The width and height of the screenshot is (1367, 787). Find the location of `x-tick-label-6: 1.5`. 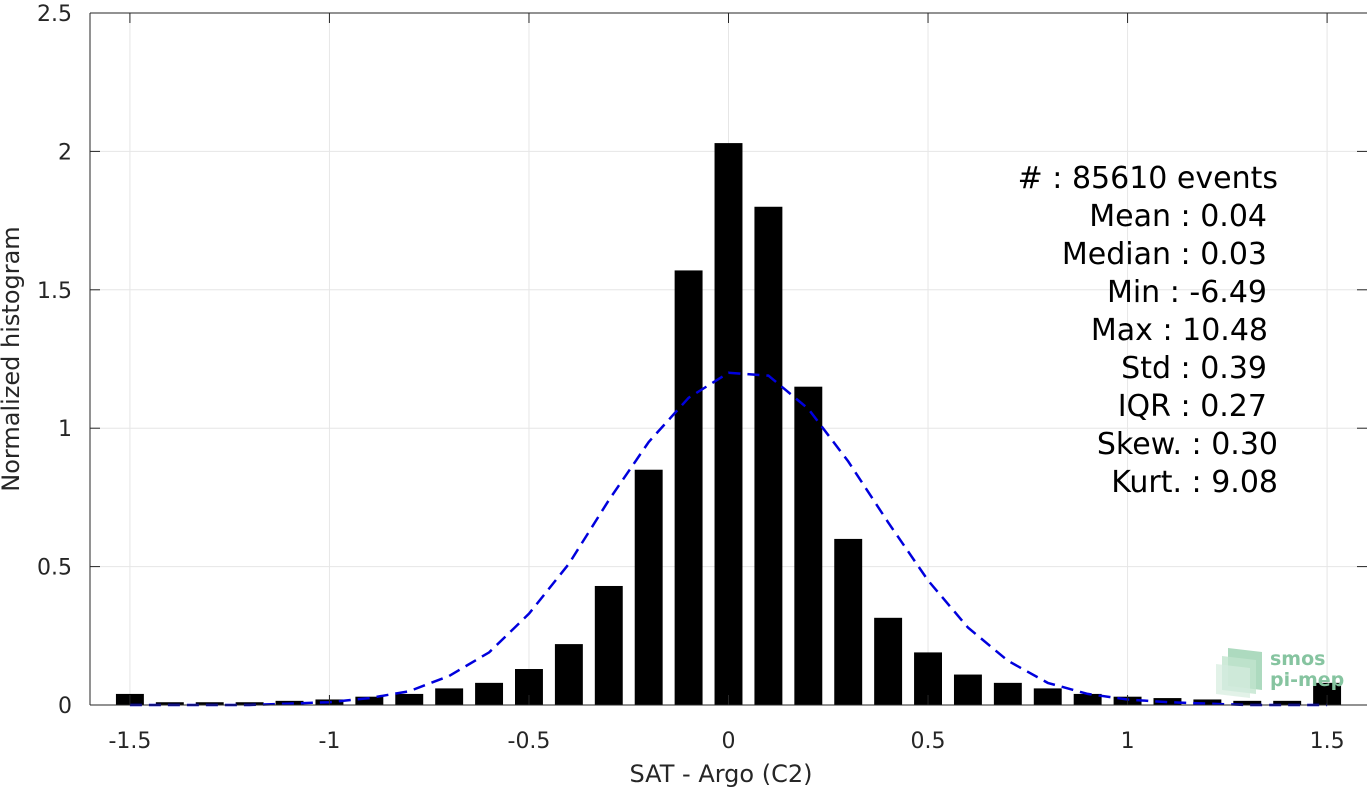

x-tick-label-6: 1.5 is located at coordinates (1327, 741).